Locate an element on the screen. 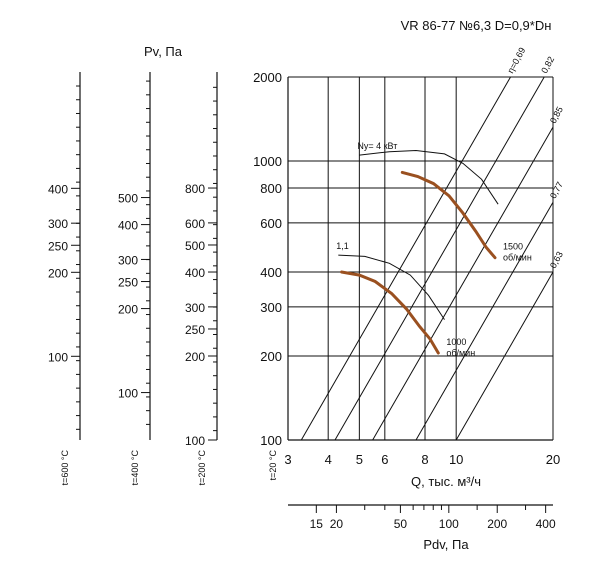 This screenshot has width=590, height=574. scale-tick-label: 800 is located at coordinates (195, 189).